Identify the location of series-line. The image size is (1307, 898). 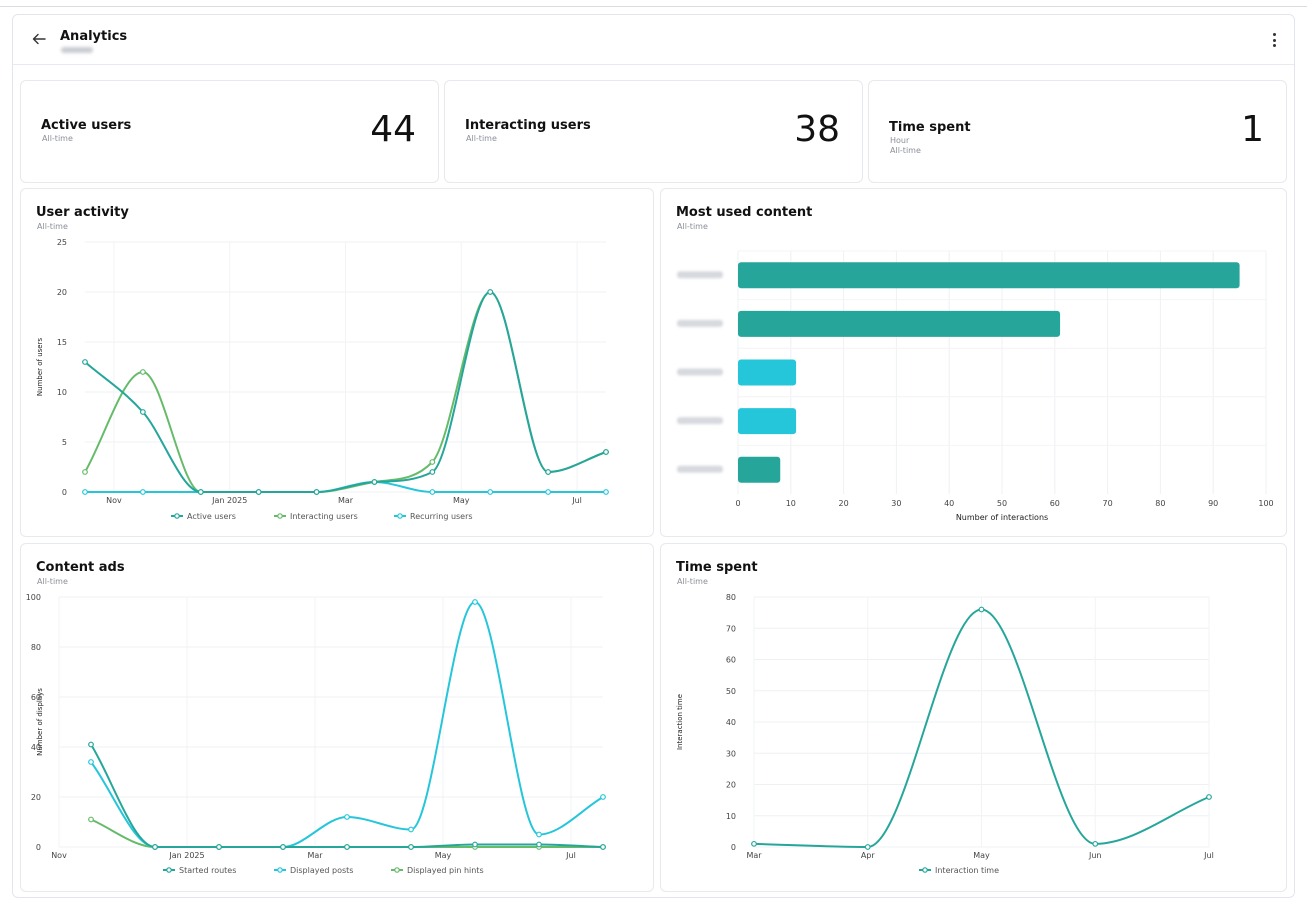
(347, 724).